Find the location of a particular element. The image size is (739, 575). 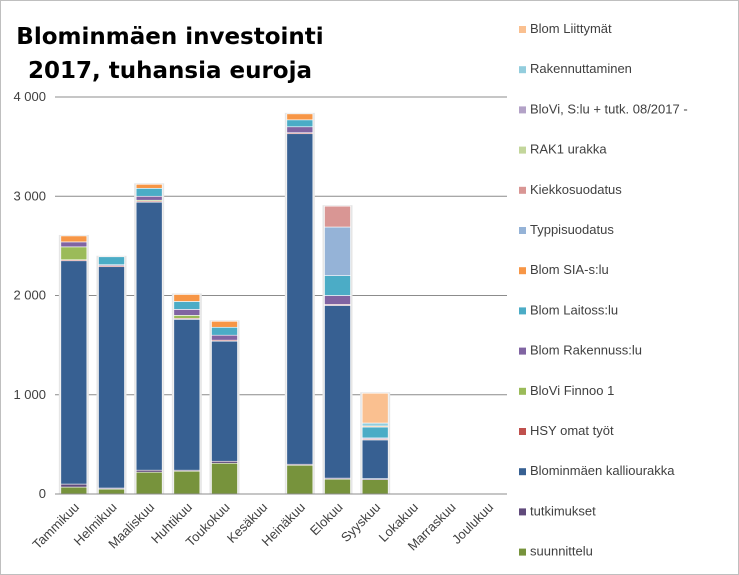

legend-label: HSY omat työt is located at coordinates (572, 430).